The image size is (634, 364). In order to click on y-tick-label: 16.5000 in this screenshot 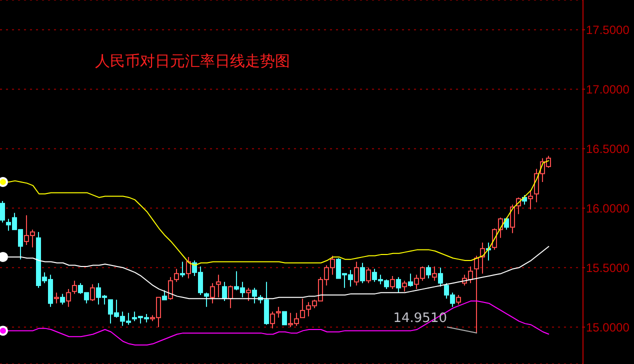, I will do `click(608, 149)`.